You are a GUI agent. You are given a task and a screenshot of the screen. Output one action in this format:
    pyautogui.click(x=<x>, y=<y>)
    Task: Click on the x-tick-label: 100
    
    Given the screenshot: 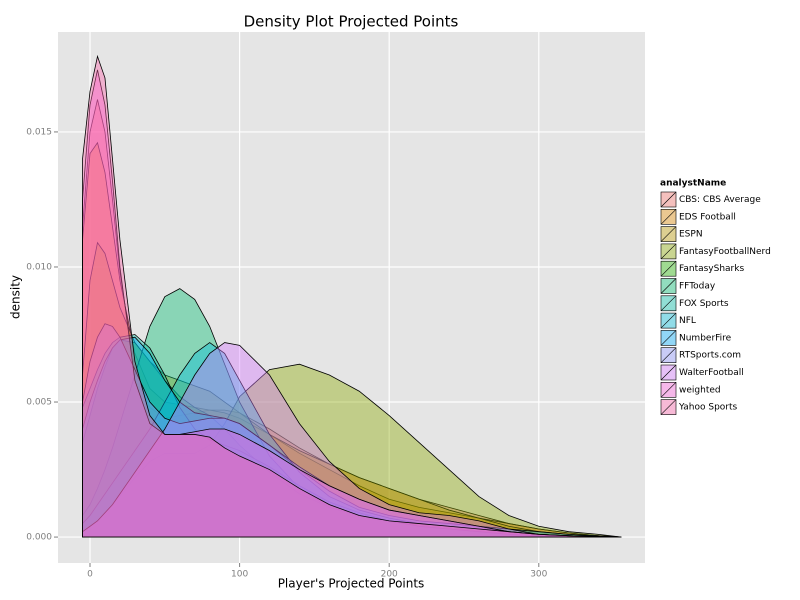 What is the action you would take?
    pyautogui.click(x=239, y=575)
    